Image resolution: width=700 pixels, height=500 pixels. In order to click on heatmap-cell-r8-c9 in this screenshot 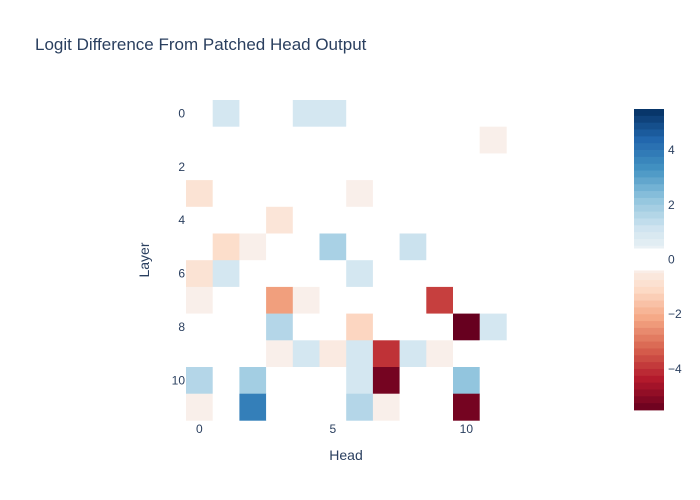, I will do `click(440, 327)`.